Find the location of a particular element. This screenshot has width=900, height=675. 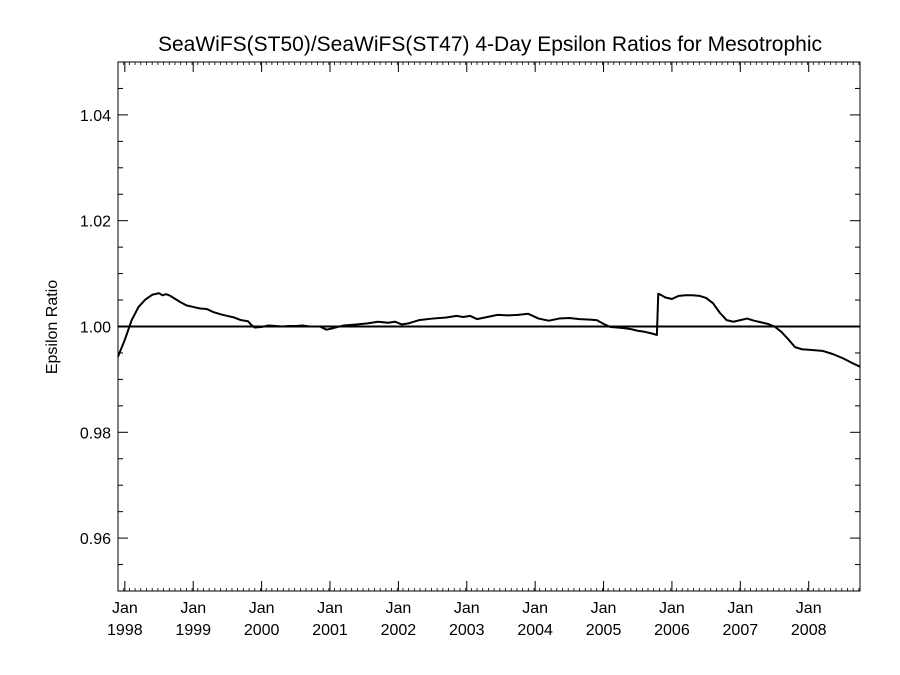

series-line is located at coordinates (489, 330).